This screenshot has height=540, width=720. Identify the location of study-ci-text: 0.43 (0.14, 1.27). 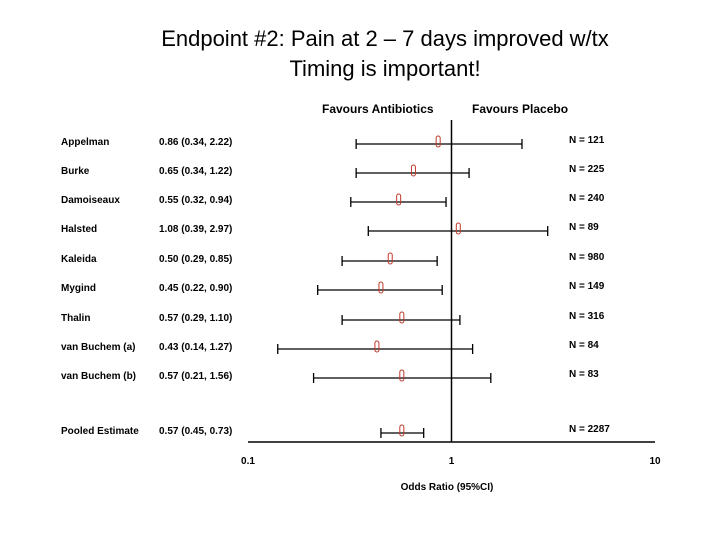
(195, 347).